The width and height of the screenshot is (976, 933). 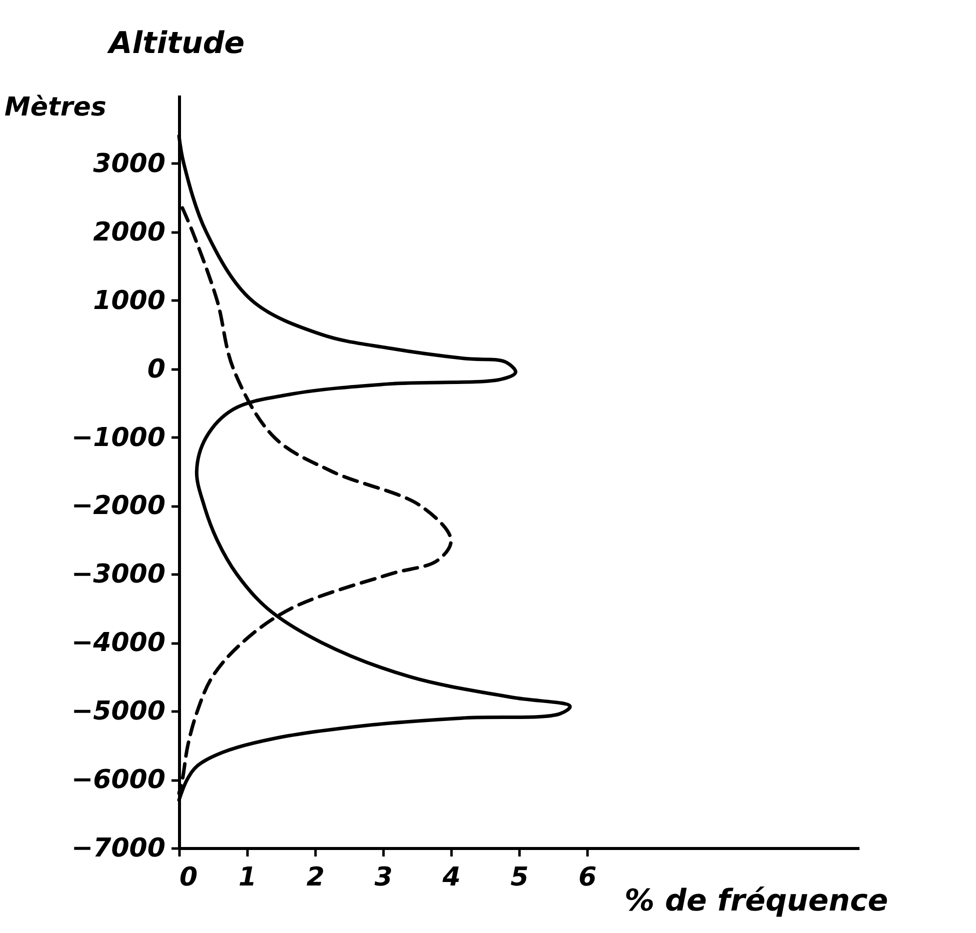 I want to click on x-tick-label: 6, so click(x=587, y=877).